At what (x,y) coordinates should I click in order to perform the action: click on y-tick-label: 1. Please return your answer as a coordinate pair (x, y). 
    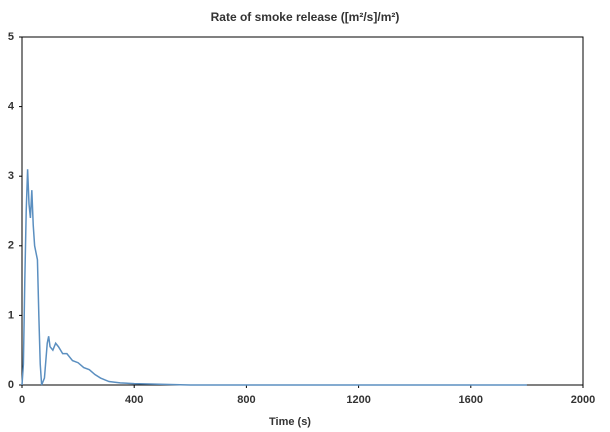
    Looking at the image, I should click on (11, 315).